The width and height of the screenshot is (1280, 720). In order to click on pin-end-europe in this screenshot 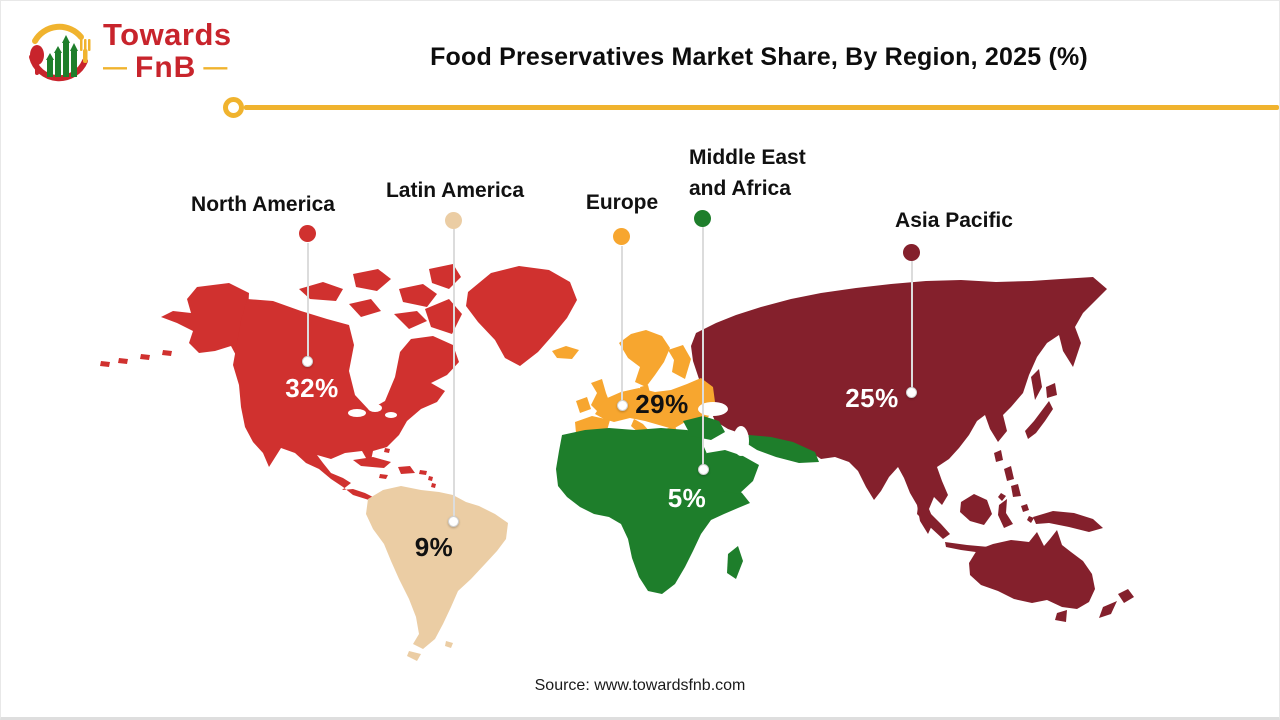, I will do `click(622, 405)`.